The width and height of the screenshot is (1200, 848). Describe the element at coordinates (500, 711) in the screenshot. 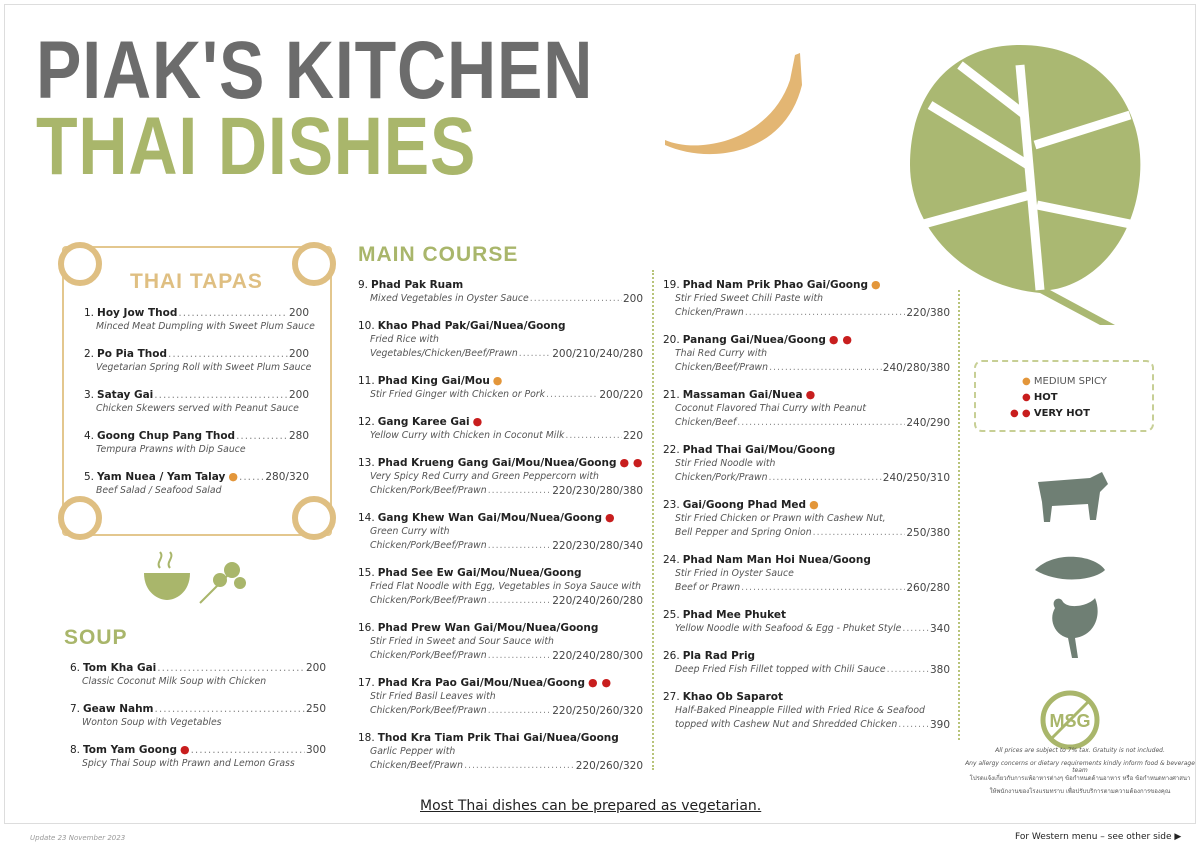

I see `dish-description: Chicken/Pork/Beef/Prawn220/250/260/320` at that location.